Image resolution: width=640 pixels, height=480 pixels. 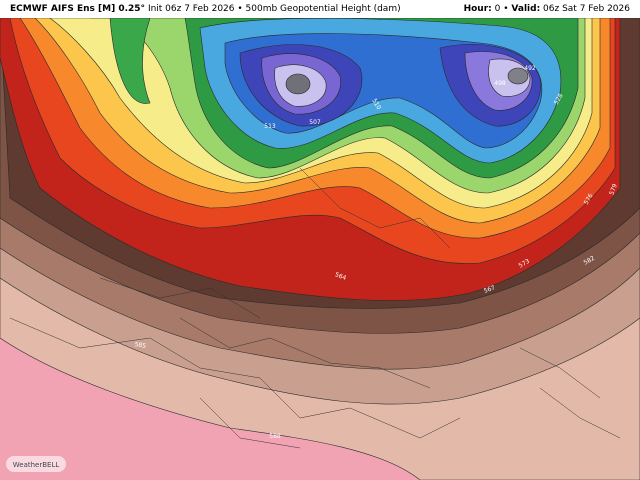 What do you see at coordinates (489, 289) in the screenshot?
I see `contour-label: 567` at bounding box center [489, 289].